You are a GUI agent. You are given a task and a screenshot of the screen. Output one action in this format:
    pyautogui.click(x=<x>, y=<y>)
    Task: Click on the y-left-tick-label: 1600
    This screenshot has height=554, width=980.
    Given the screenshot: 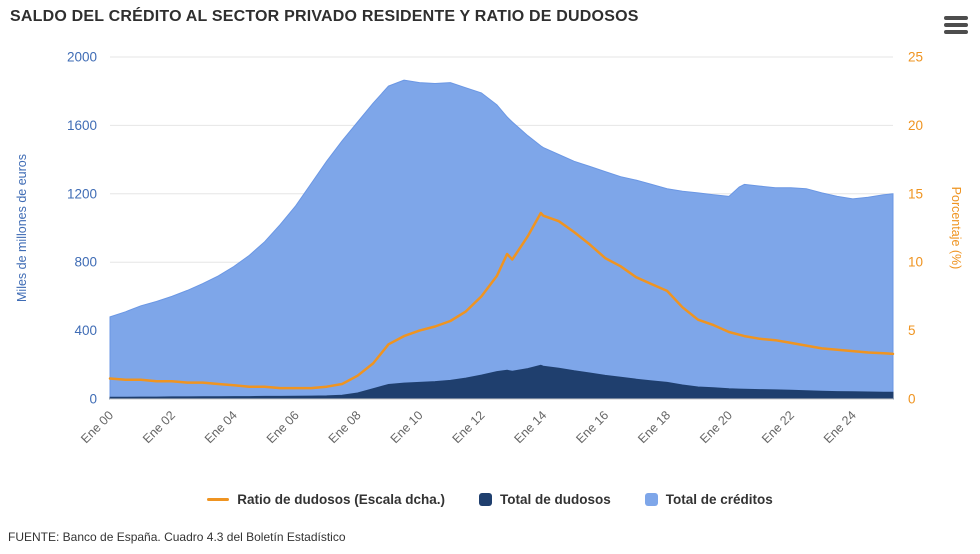 What is the action you would take?
    pyautogui.click(x=82, y=125)
    